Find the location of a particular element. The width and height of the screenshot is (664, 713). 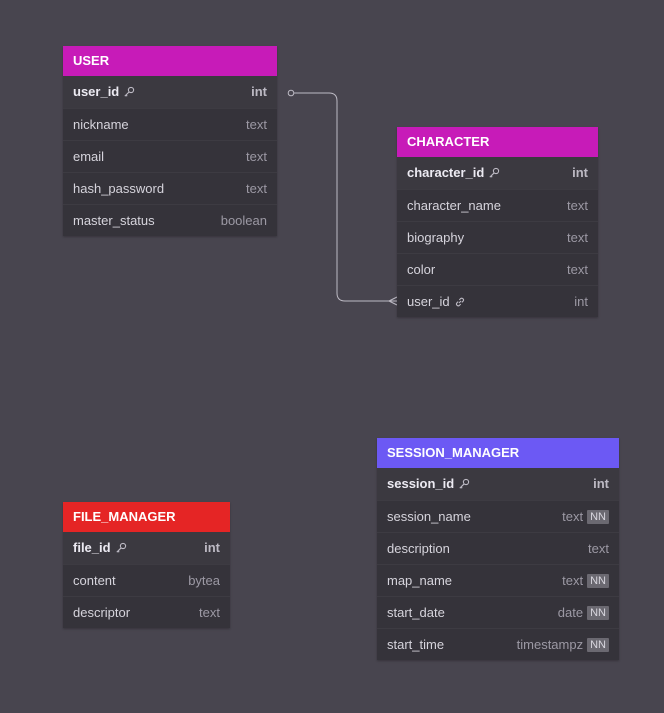

column-name-text: description is located at coordinates (418, 548).